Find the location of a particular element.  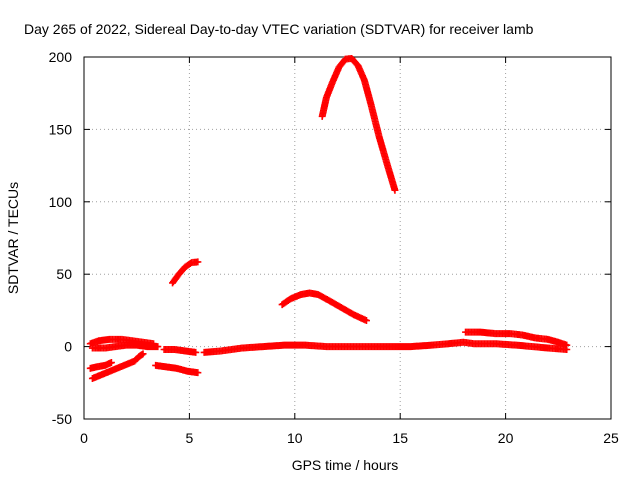

y-tick-label: 50 is located at coordinates (64, 274).